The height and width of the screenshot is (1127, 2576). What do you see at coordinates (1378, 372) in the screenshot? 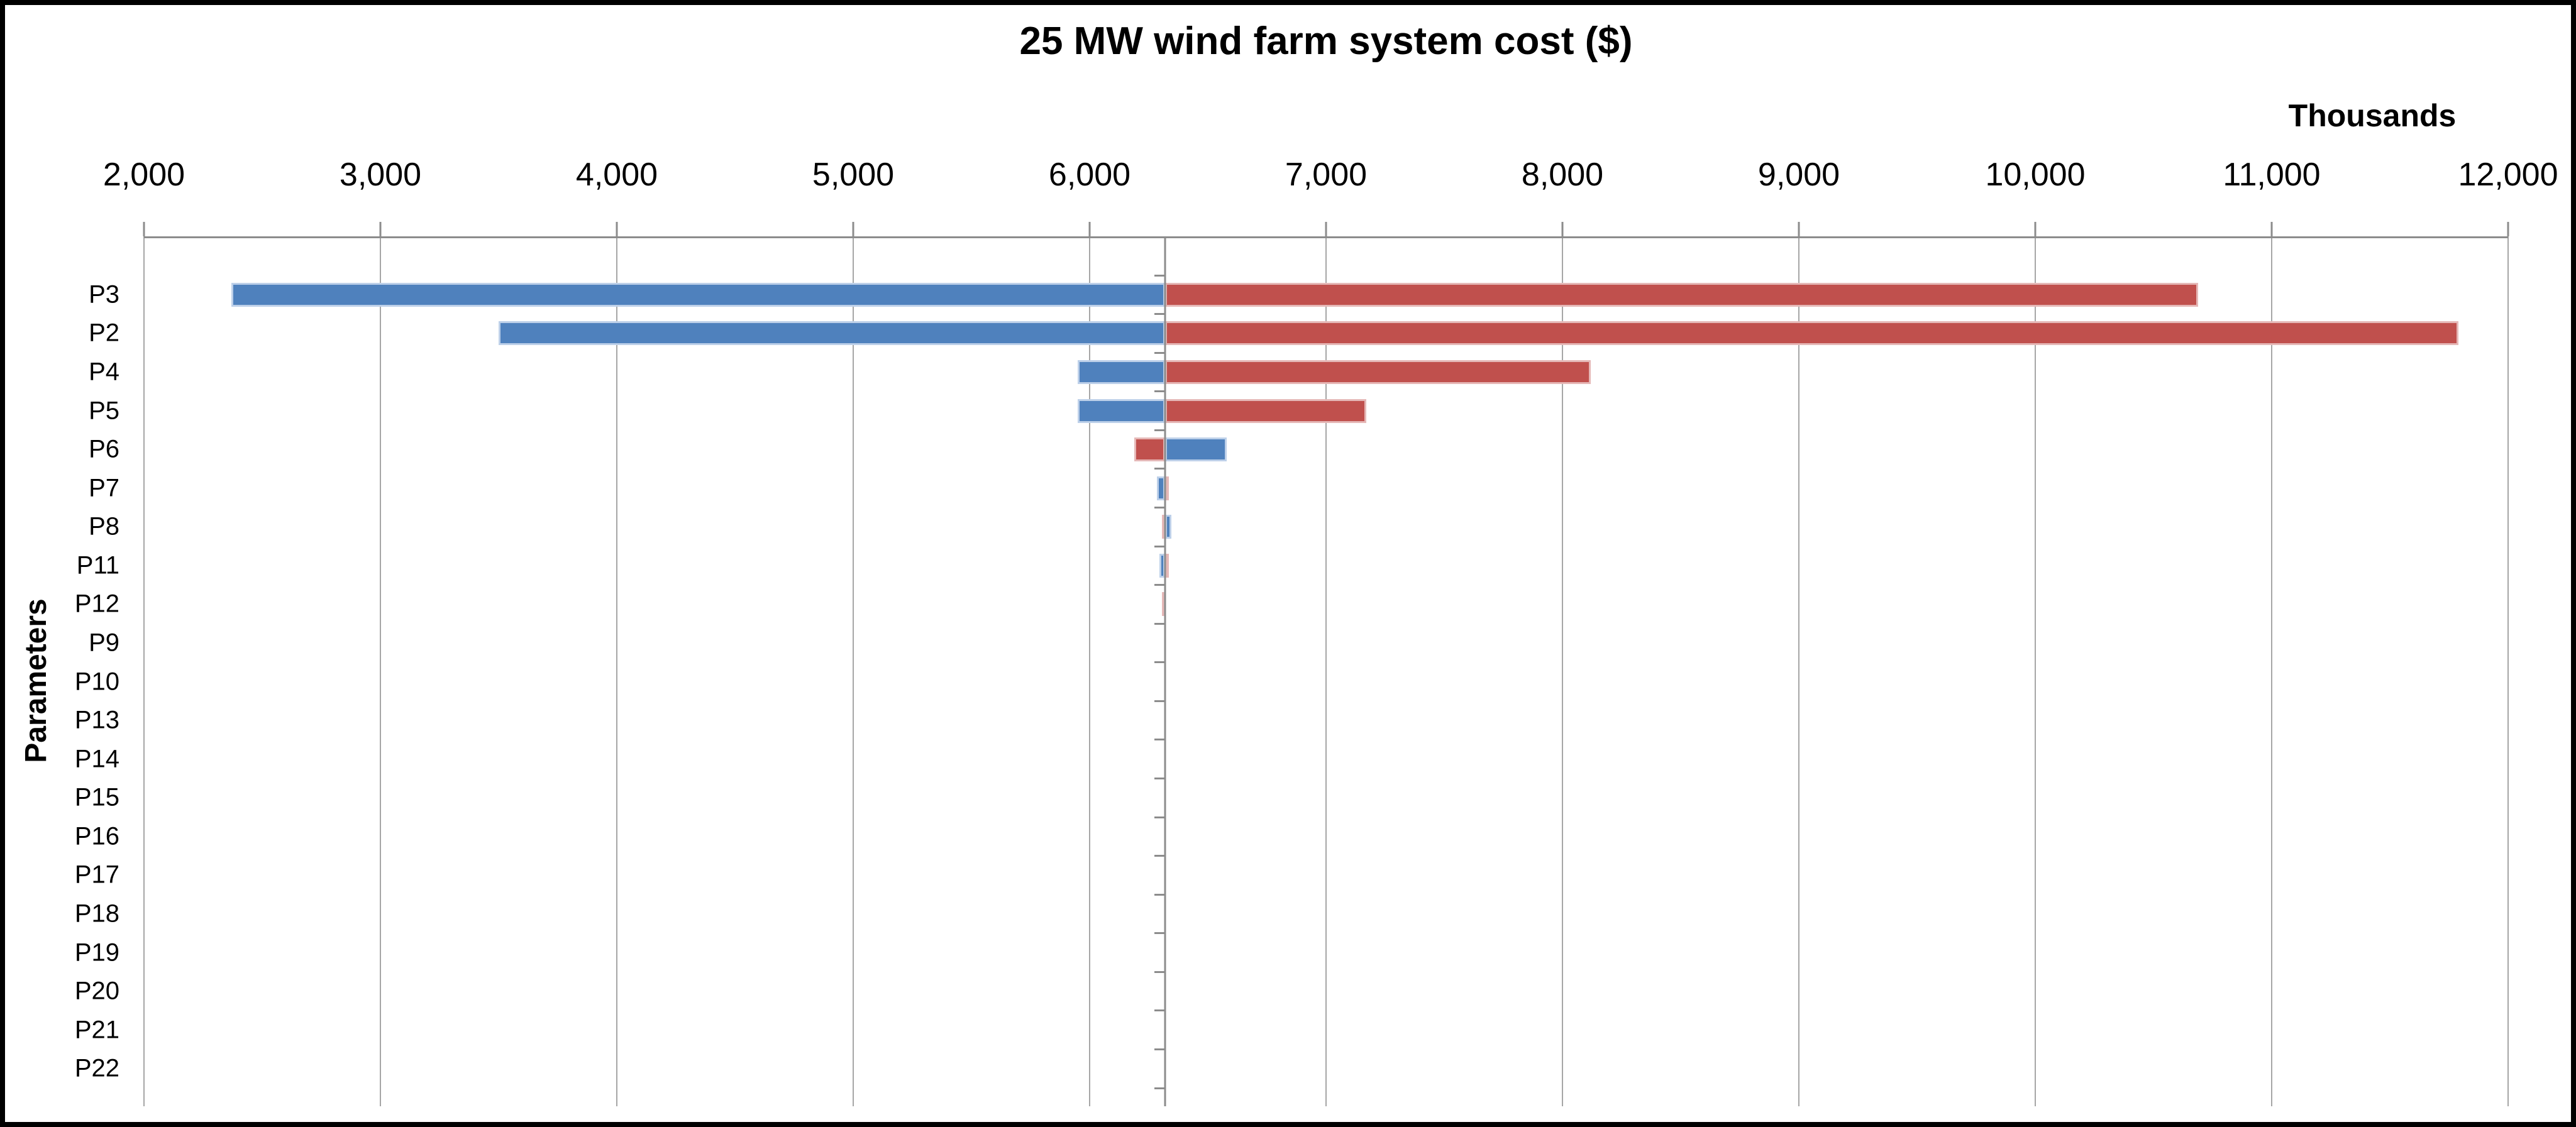
I see `bar-P4-right-red` at bounding box center [1378, 372].